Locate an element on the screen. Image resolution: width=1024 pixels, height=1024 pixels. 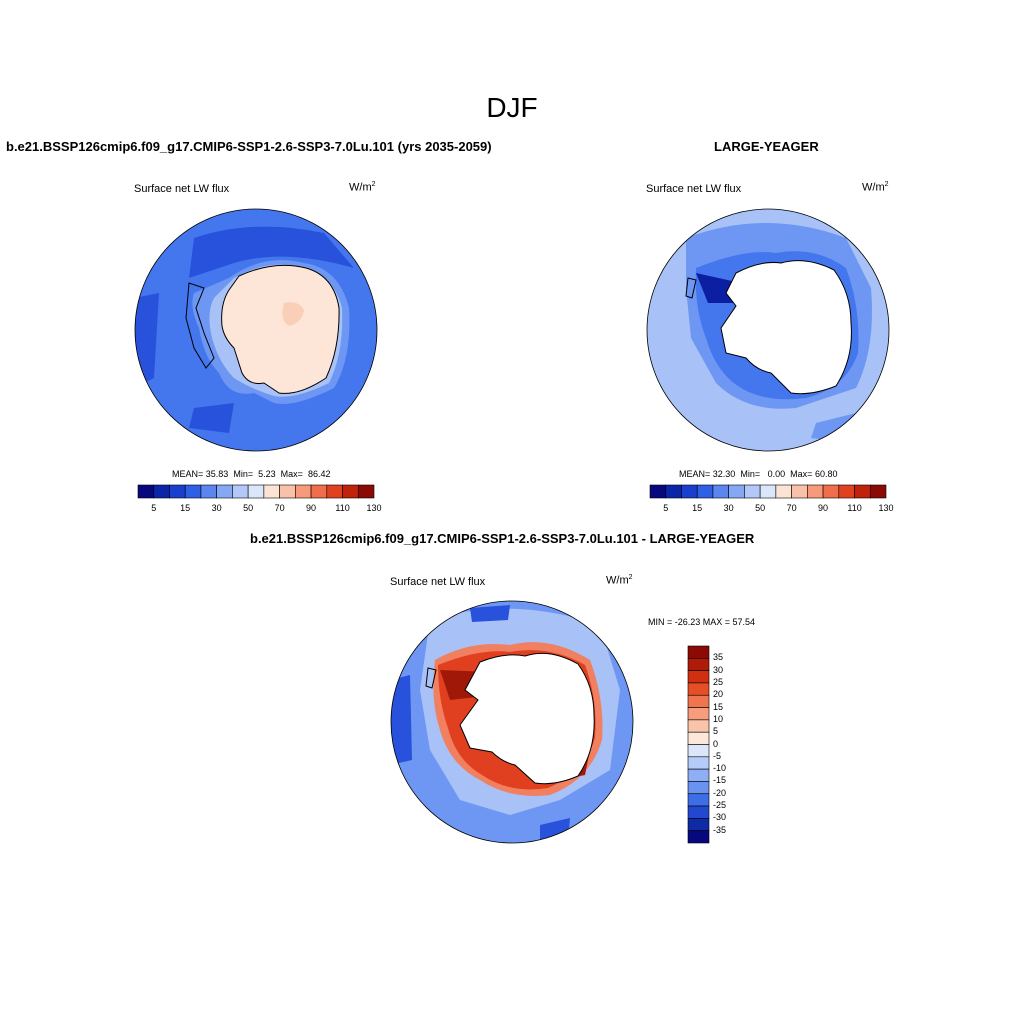
panel-diff-units-label: W/m2 is located at coordinates (619, 580).